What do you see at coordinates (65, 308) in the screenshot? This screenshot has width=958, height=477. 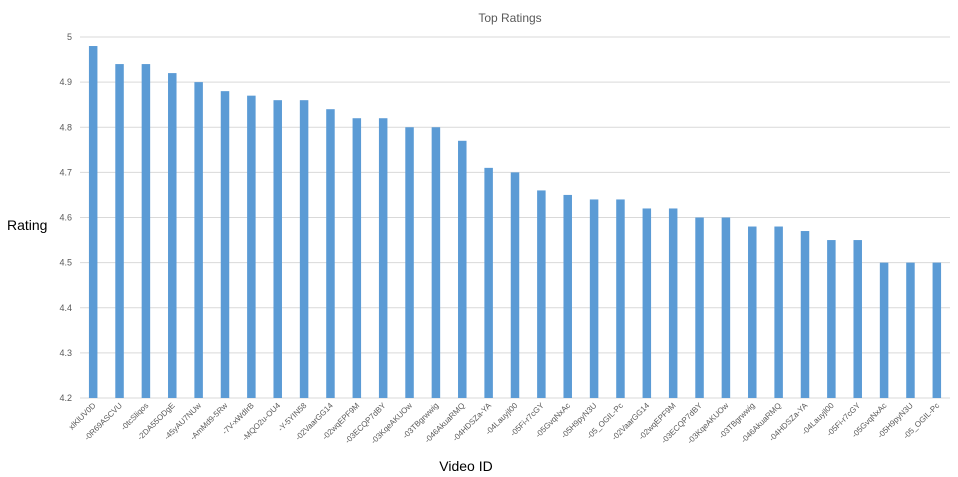 I see `y-tick-label: 4.4` at bounding box center [65, 308].